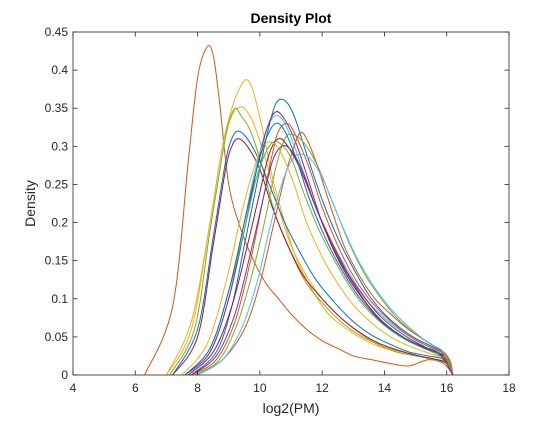 Image resolution: width=560 pixels, height=425 pixels. I want to click on y-tick-label: 0.3, so click(59, 146).